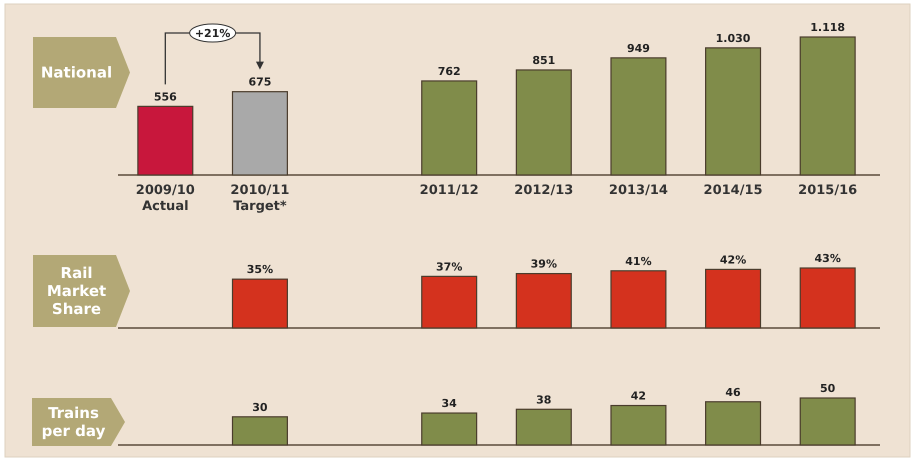 This screenshot has width=915, height=462. I want to click on annotation: +21%, so click(212, 33).